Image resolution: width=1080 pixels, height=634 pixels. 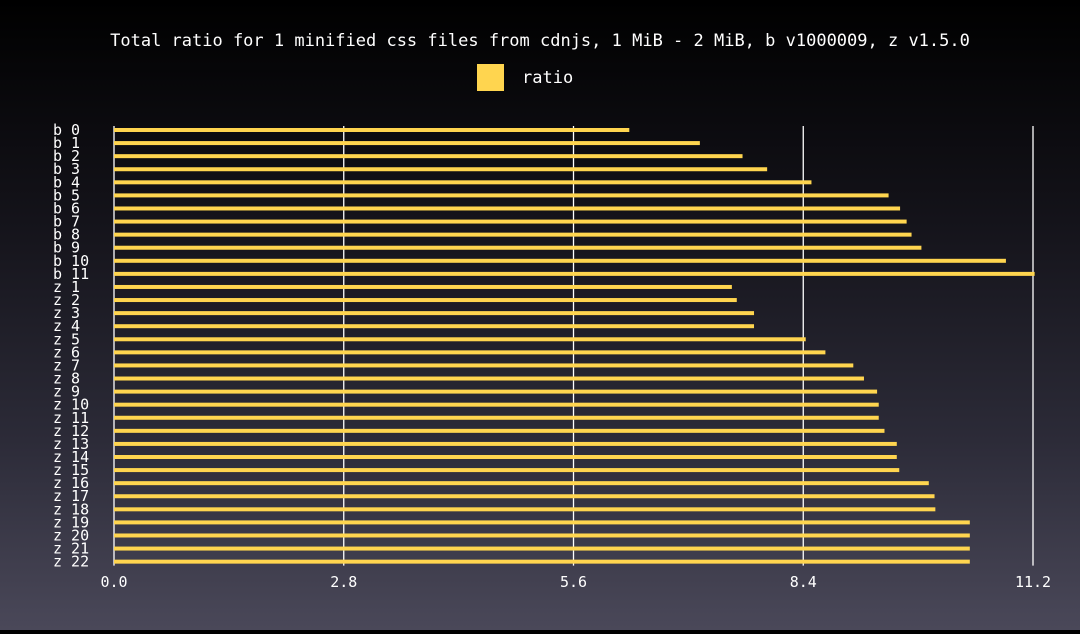 What do you see at coordinates (71, 483) in the screenshot?
I see `category-label-z-16: z 16` at bounding box center [71, 483].